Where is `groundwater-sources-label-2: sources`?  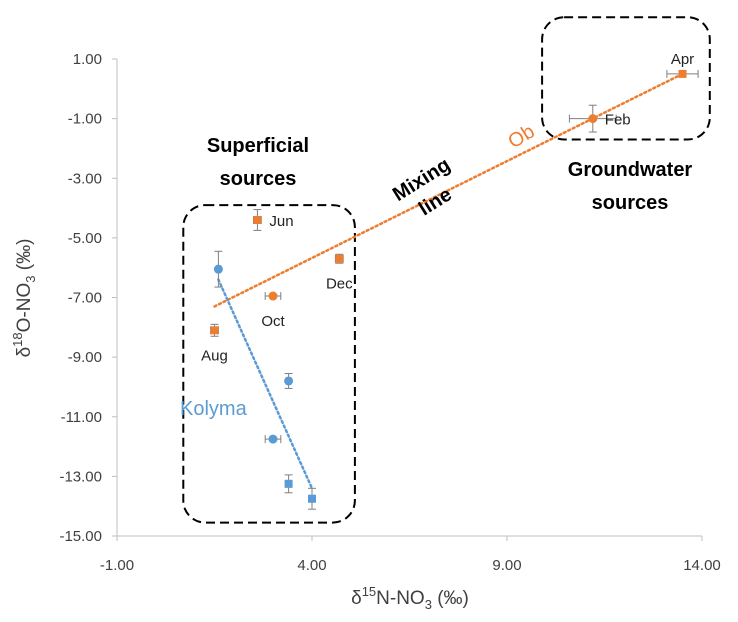
groundwater-sources-label-2: sources is located at coordinates (630, 203).